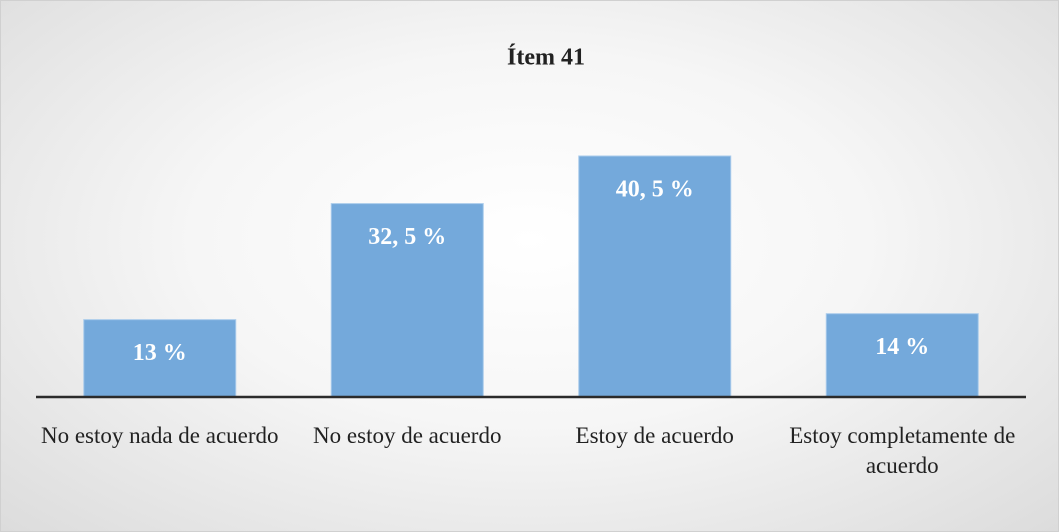 The height and width of the screenshot is (532, 1059). I want to click on data-label: 40, 5 %, so click(655, 190).